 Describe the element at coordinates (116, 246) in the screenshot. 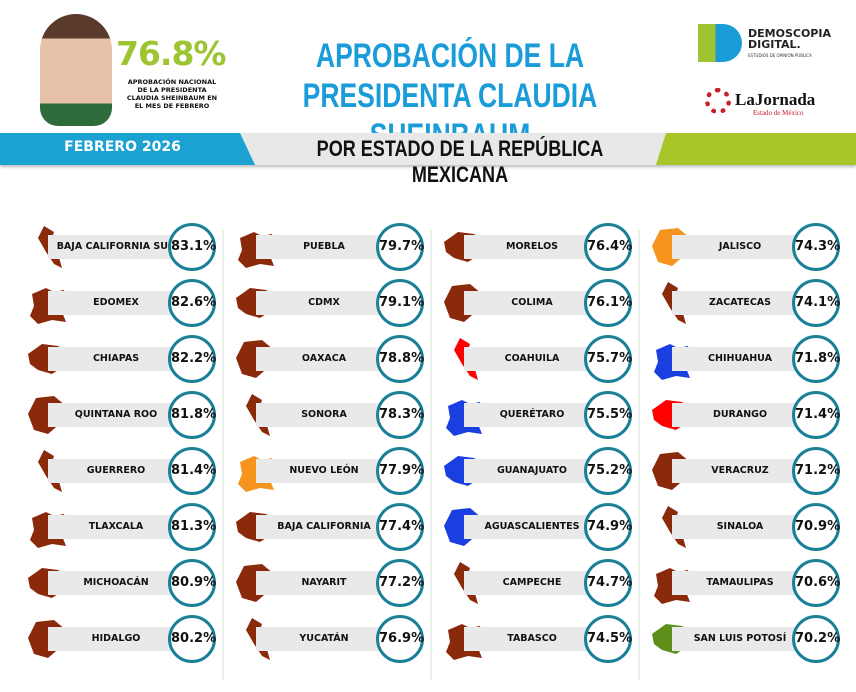

I see `state-name: BAJA CALIFORNIA SUR` at that location.